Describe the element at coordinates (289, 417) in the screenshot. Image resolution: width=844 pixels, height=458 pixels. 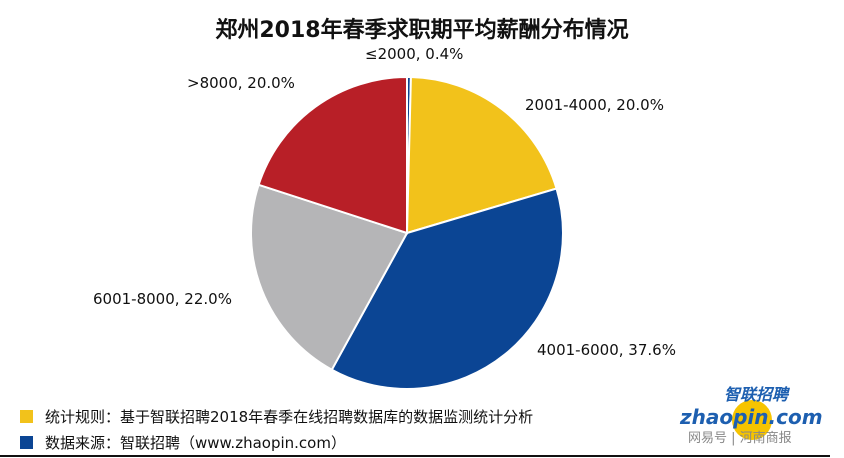
I see `legend-text: 统计规则：基于智联招聘2018年春季在线招聘数据库的数据监测统计分析` at that location.